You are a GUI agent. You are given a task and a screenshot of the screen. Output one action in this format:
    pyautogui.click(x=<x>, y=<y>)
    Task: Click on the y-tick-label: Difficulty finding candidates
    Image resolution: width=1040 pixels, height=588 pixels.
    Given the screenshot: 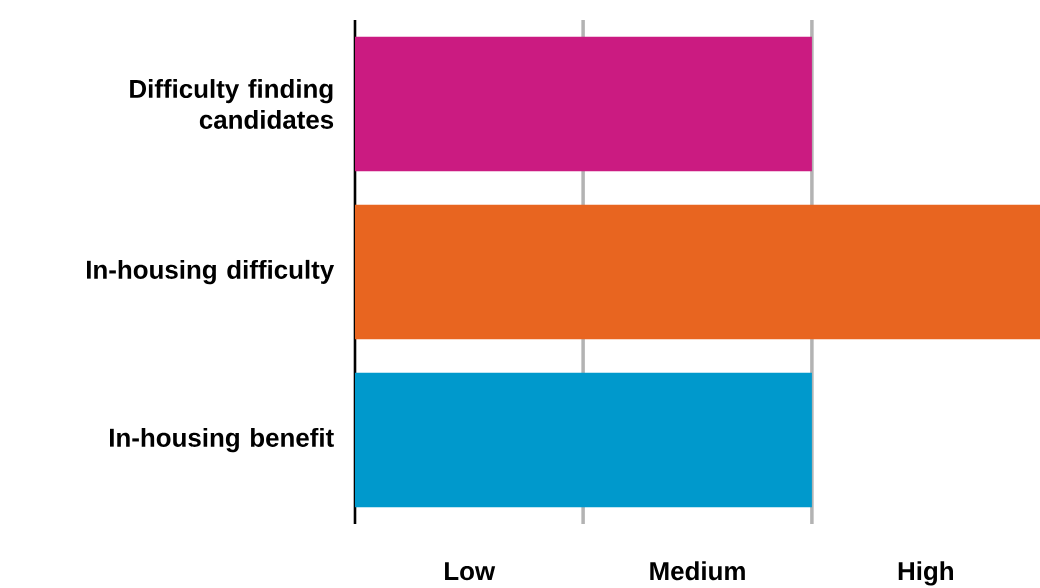 What is the action you would take?
    pyautogui.click(x=232, y=104)
    